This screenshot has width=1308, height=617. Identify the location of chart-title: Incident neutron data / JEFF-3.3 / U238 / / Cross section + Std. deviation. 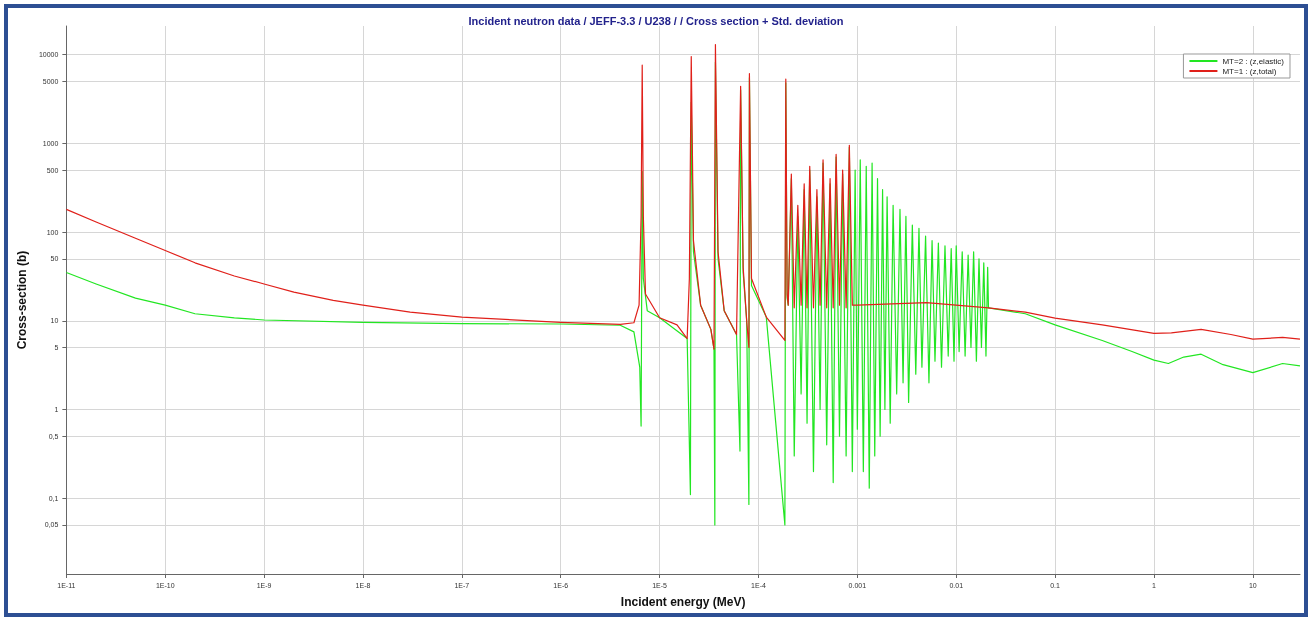
(656, 20).